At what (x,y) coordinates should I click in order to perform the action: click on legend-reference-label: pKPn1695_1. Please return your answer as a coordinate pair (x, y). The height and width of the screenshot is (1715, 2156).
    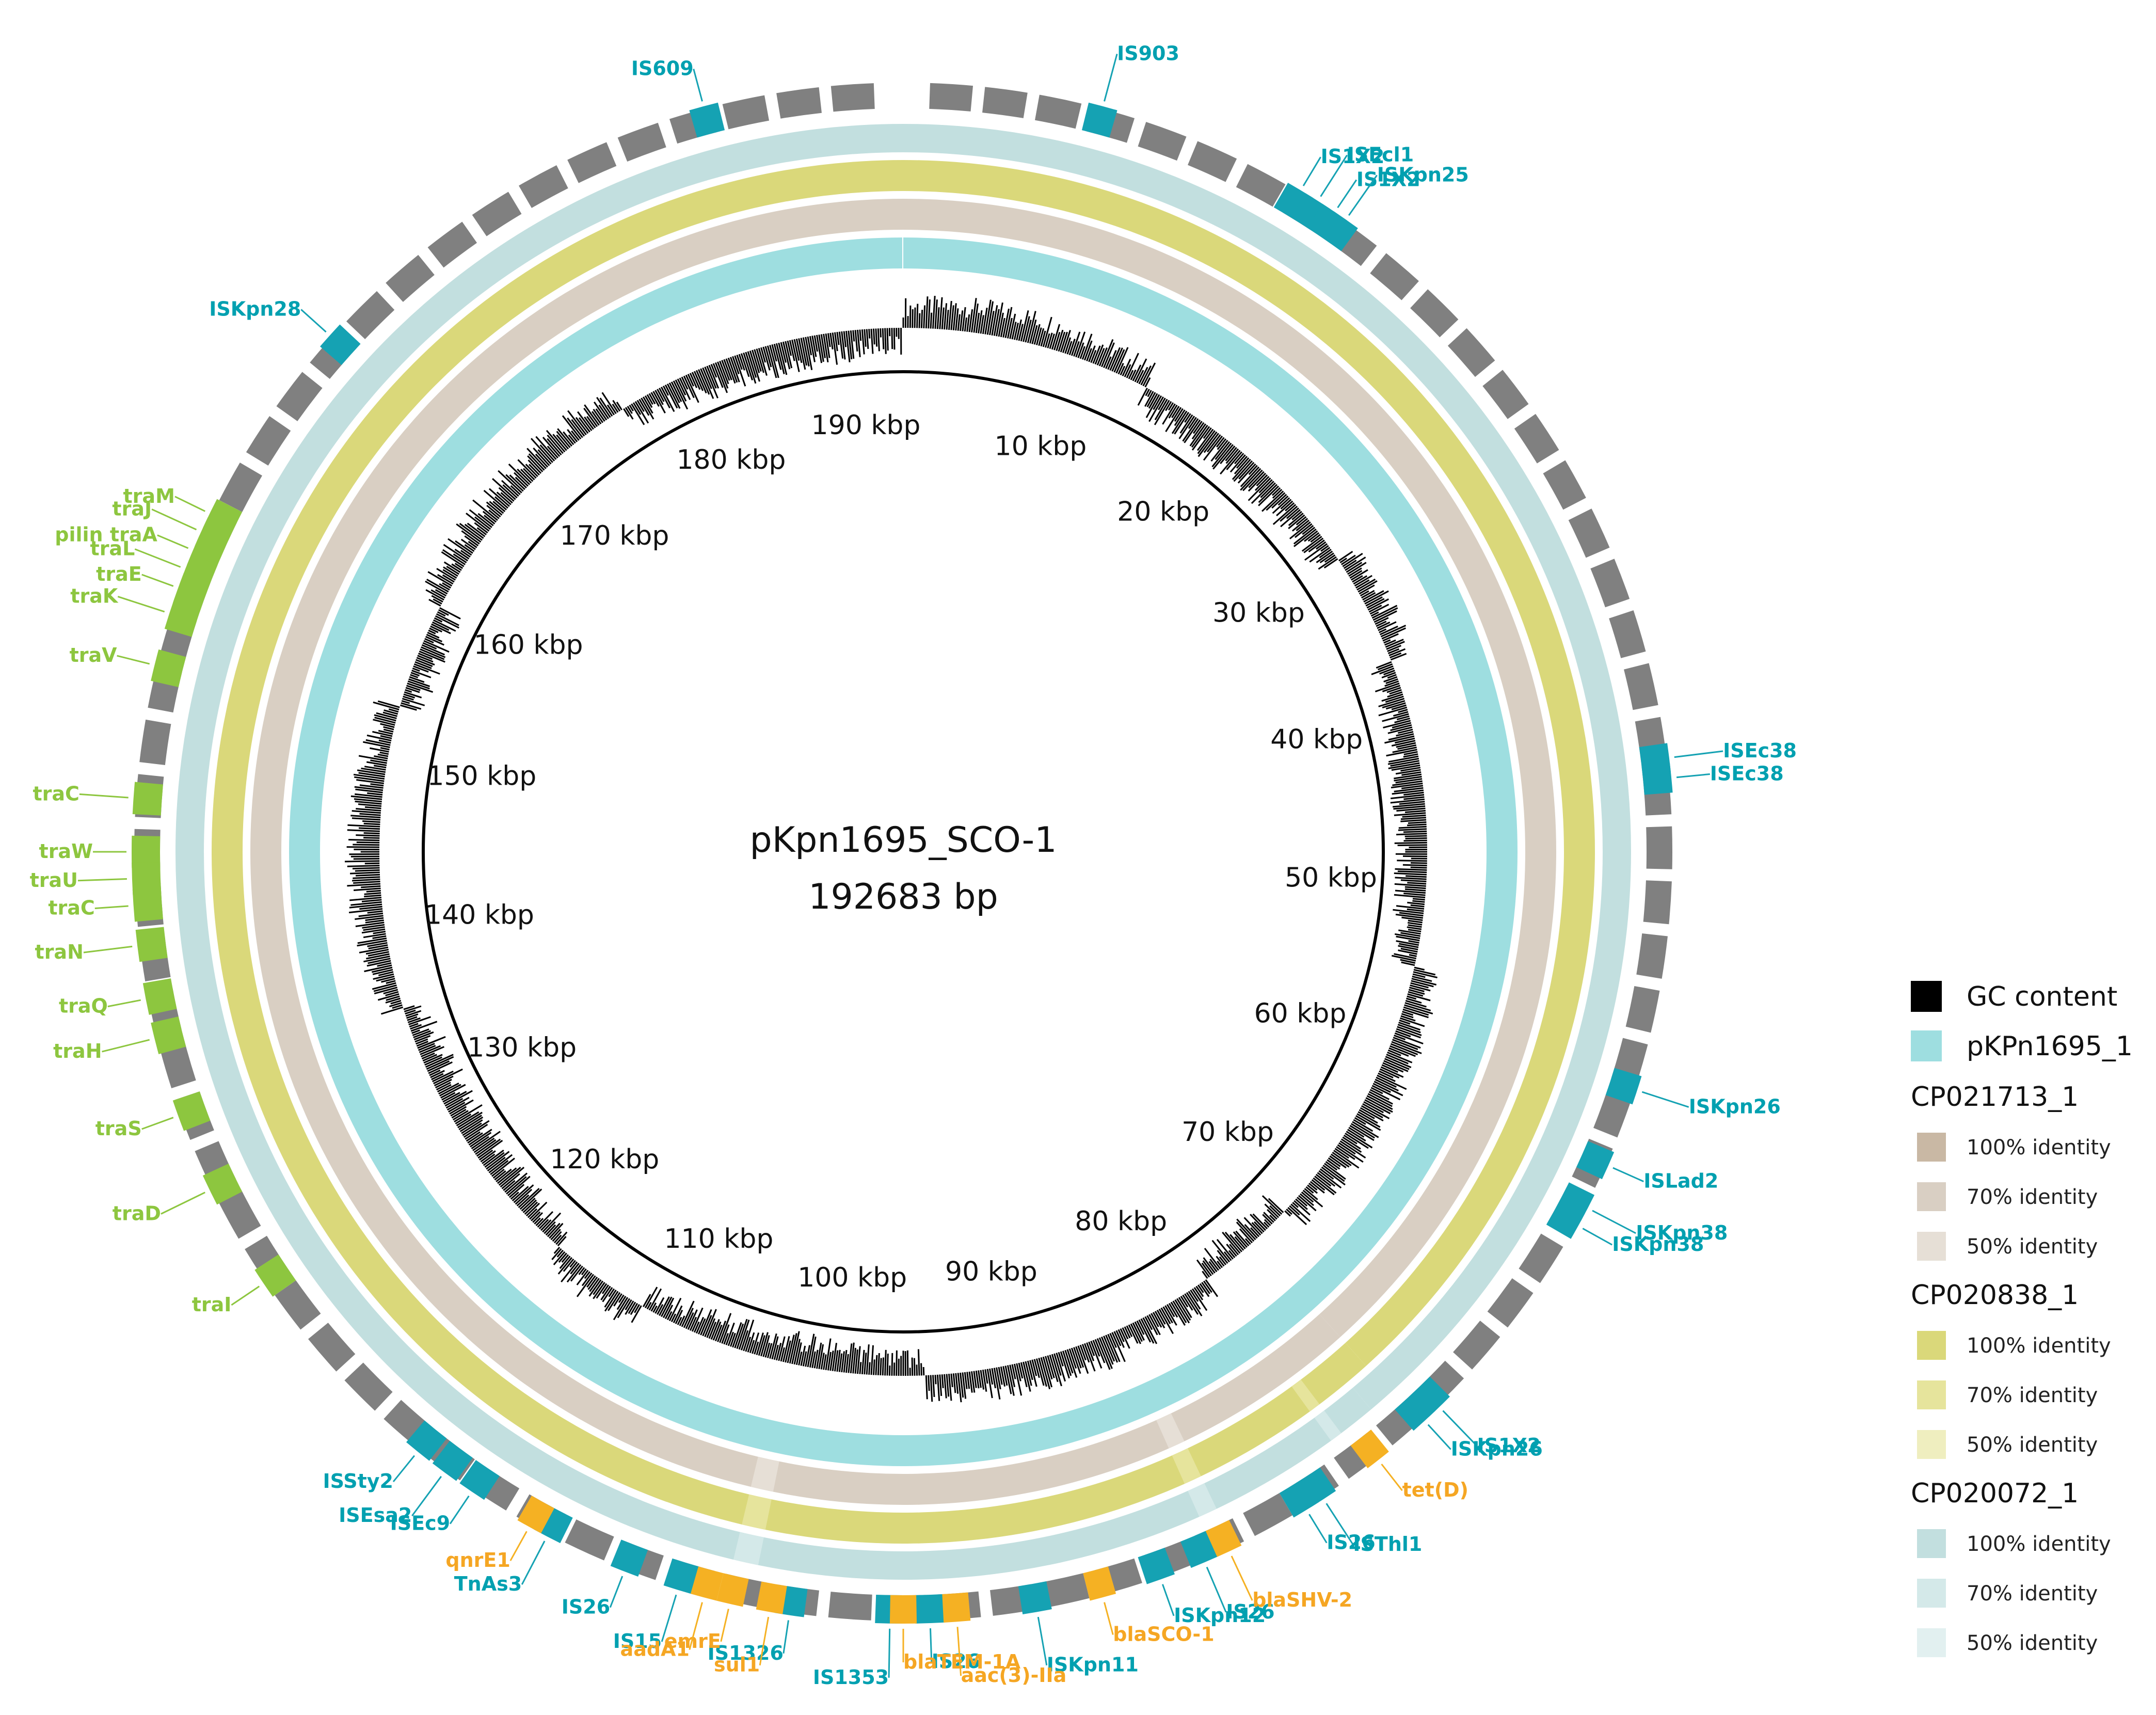
    Looking at the image, I should click on (2050, 1046).